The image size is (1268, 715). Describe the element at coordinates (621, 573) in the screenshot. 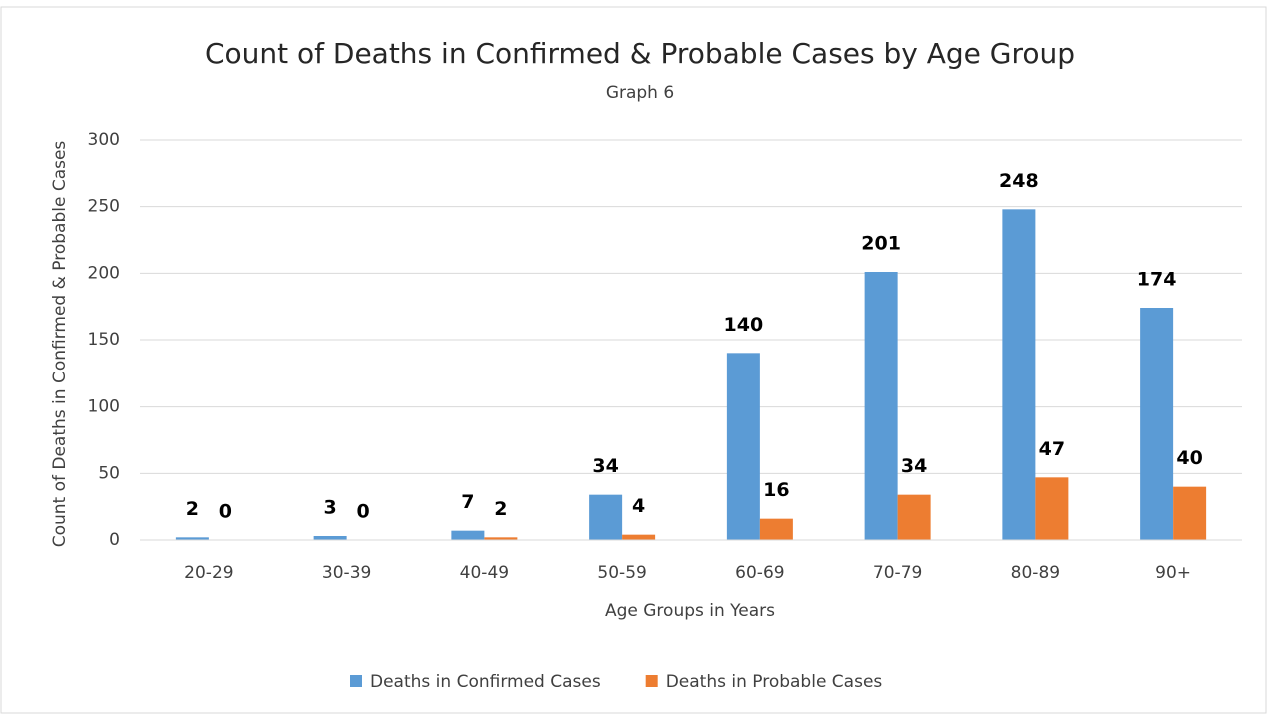

I see `x-tick-label: 50-59` at that location.